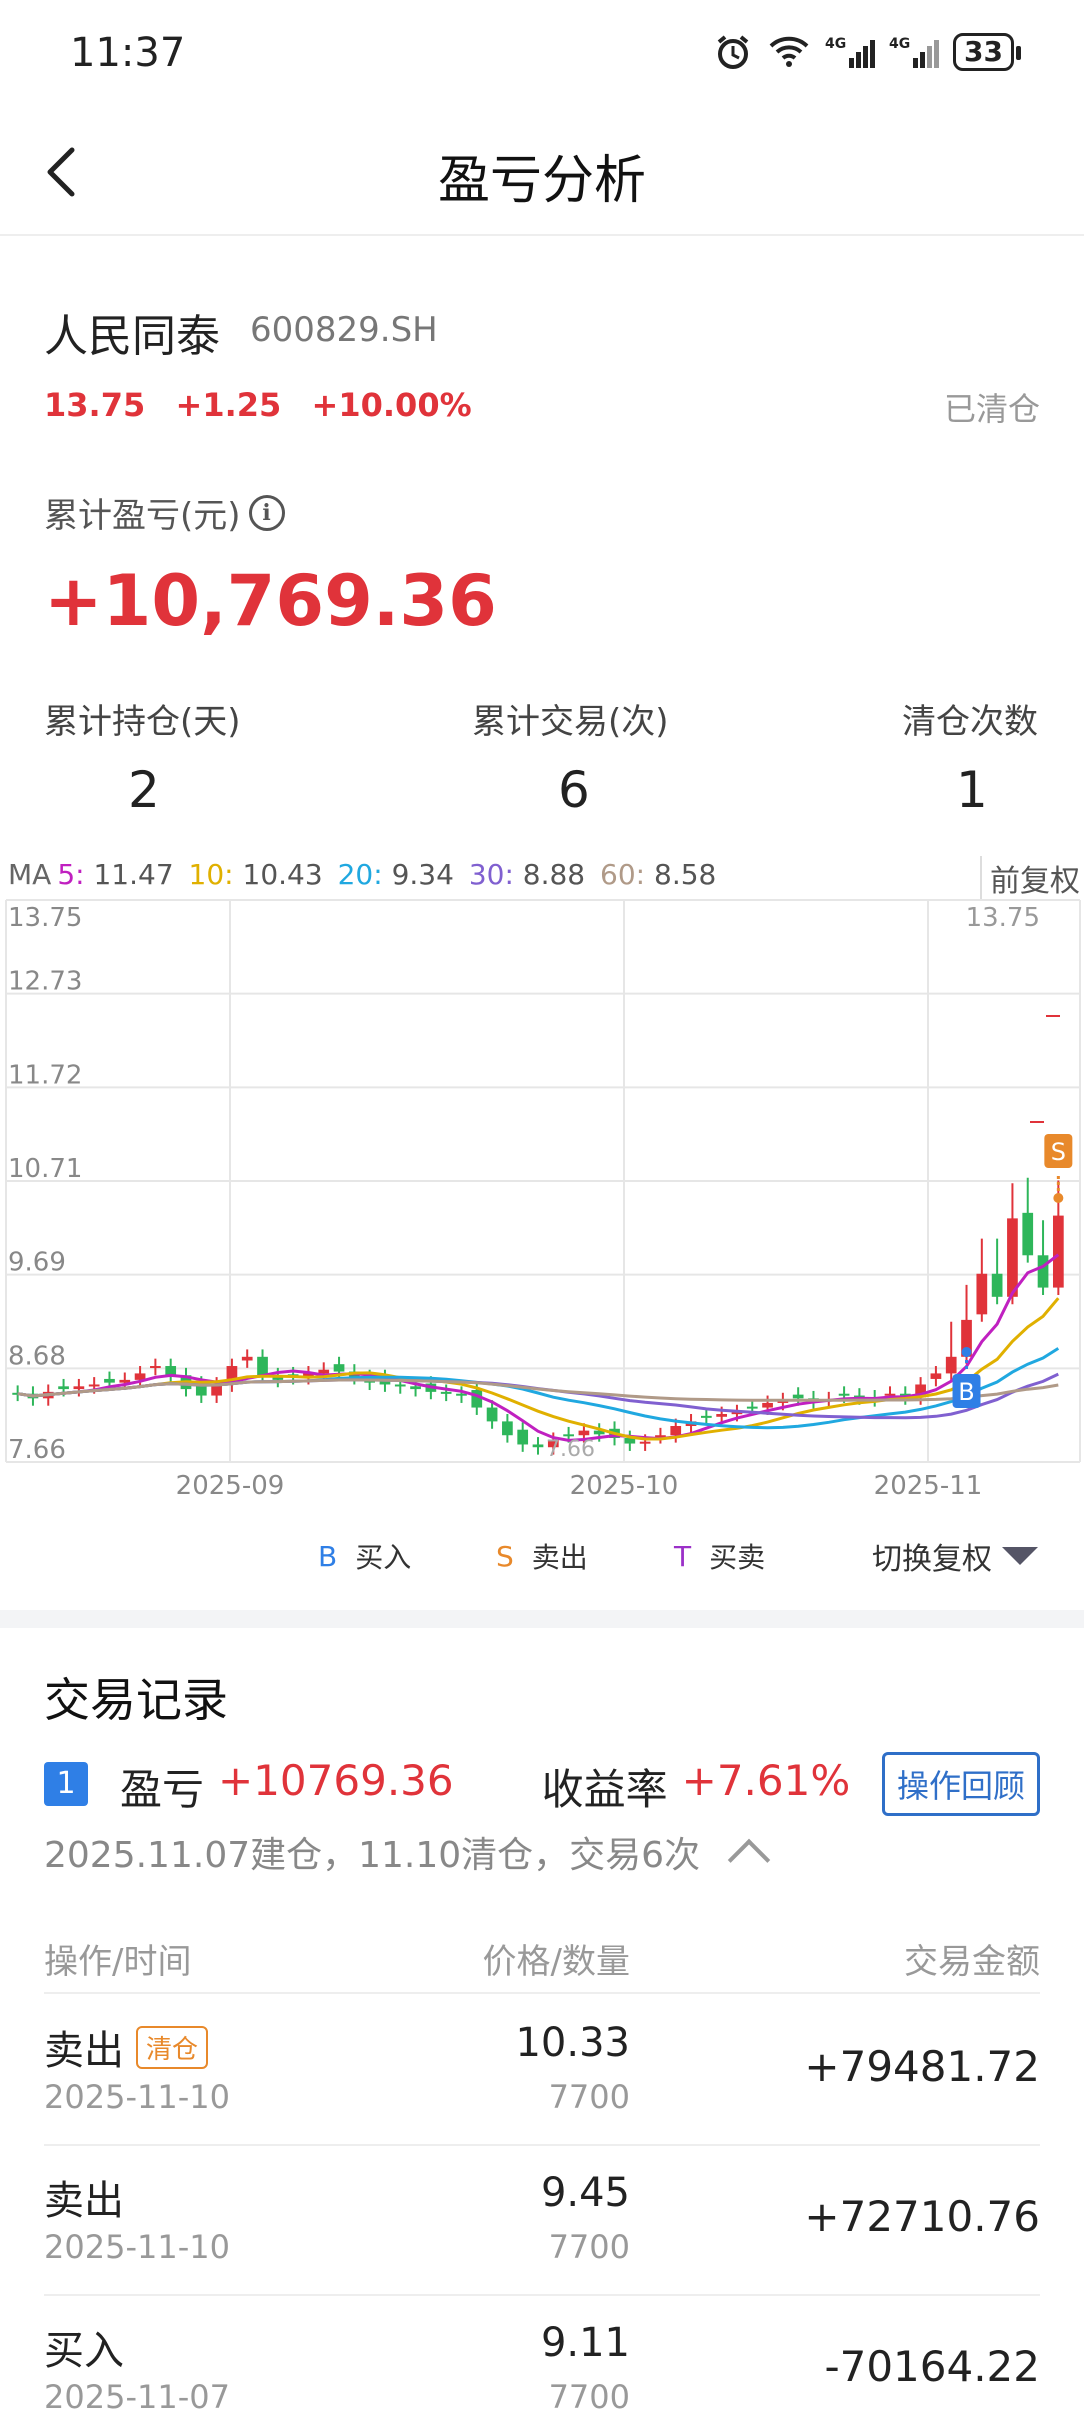 The image size is (1084, 2412). Describe the element at coordinates (391, 405) in the screenshot. I see `stock-change-pct: +10.00%` at that location.